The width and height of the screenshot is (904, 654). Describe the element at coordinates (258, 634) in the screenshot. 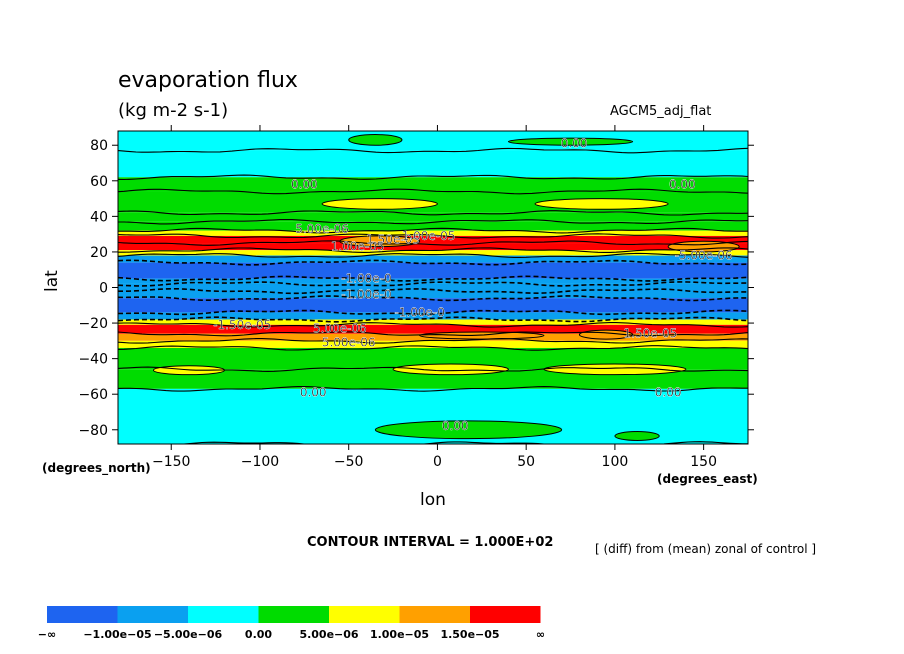

I see `legend-label-3: 0.00` at that location.